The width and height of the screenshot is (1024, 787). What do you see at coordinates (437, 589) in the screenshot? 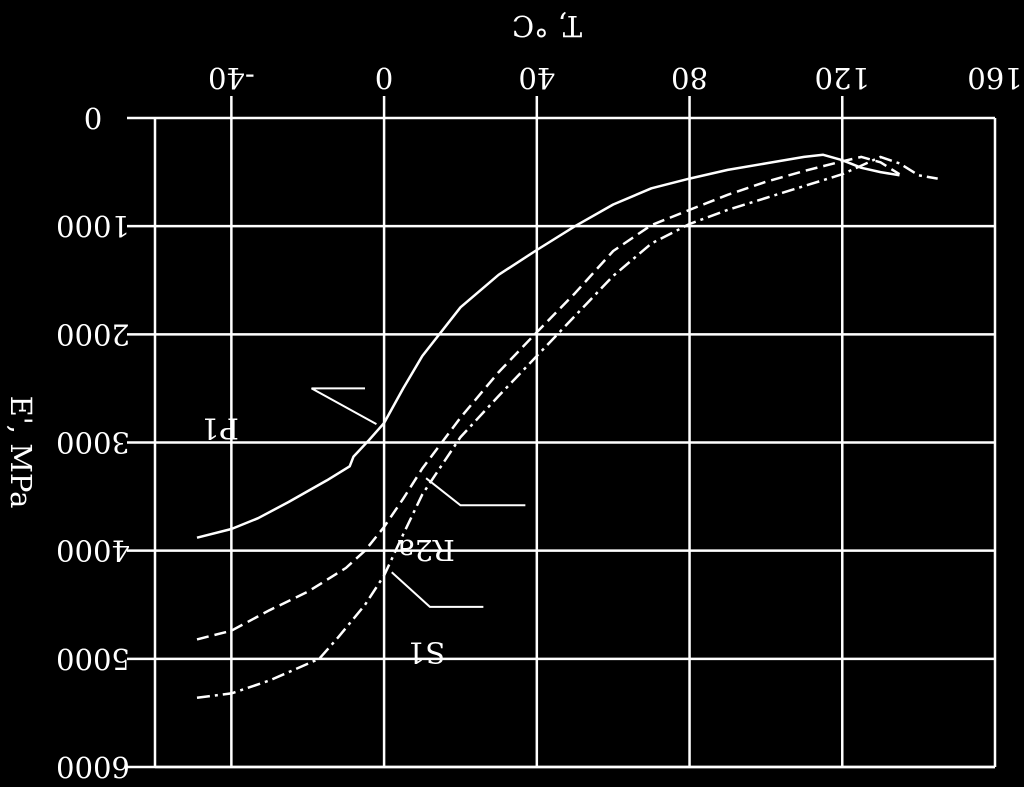
I see `series-leader-s1` at bounding box center [437, 589].